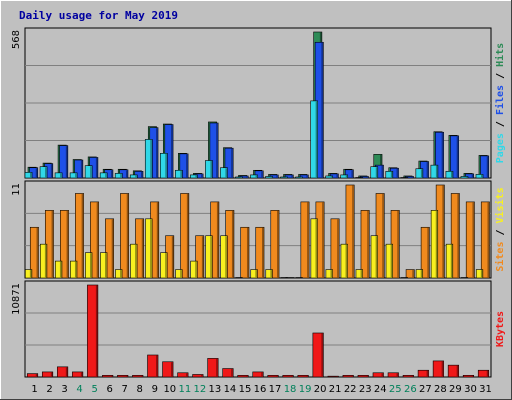 The height and width of the screenshot is (400, 512). I want to click on x-tick-label-6: 6, so click(109, 389).